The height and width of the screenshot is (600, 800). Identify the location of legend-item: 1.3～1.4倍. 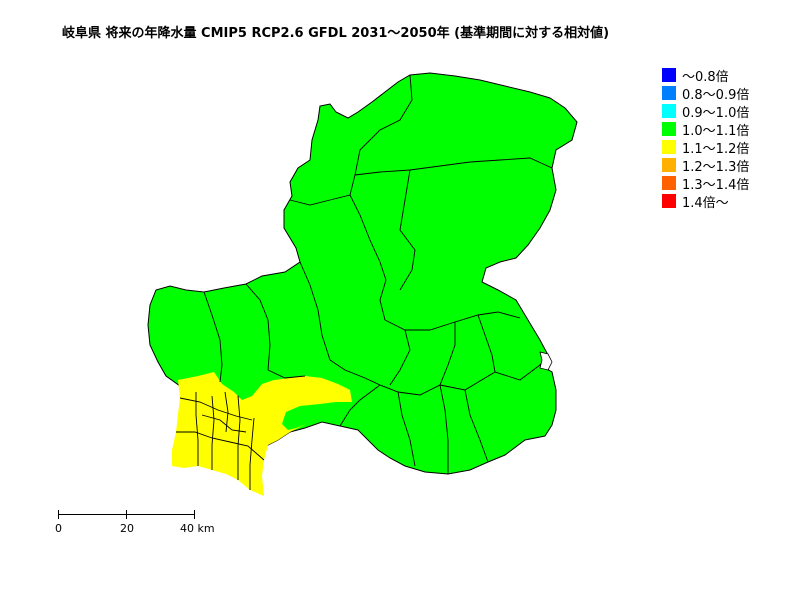
(706, 183).